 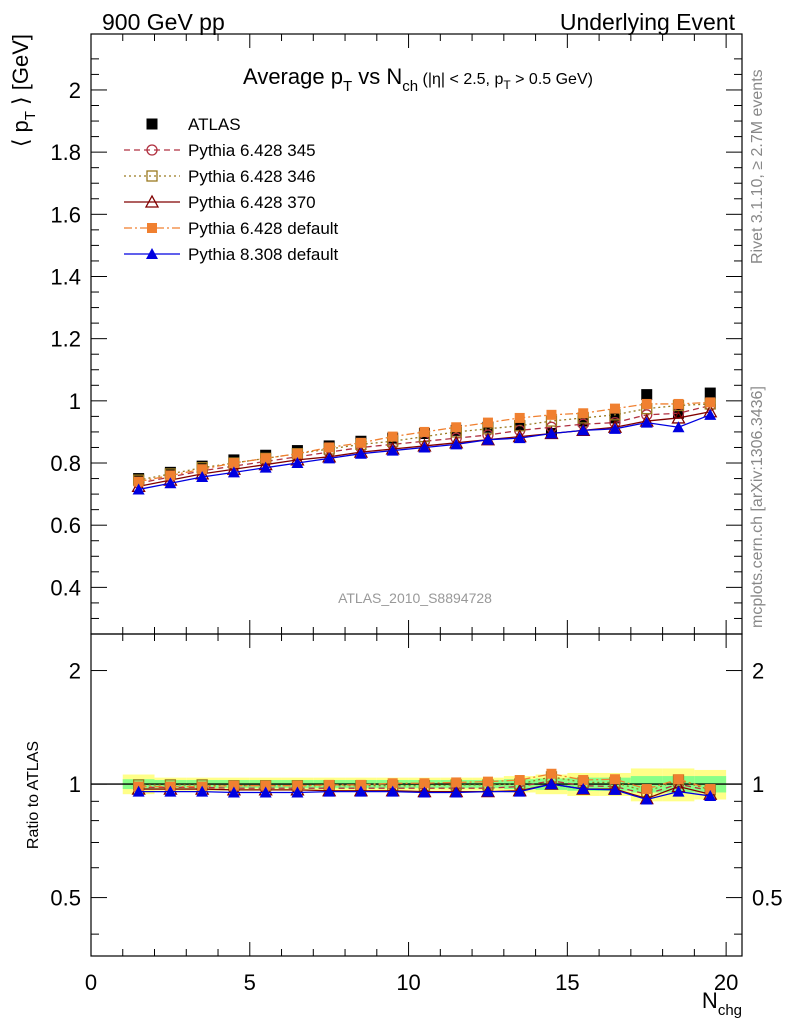 What do you see at coordinates (252, 176) in the screenshot?
I see `legend-label: Pythia 6.428 346` at bounding box center [252, 176].